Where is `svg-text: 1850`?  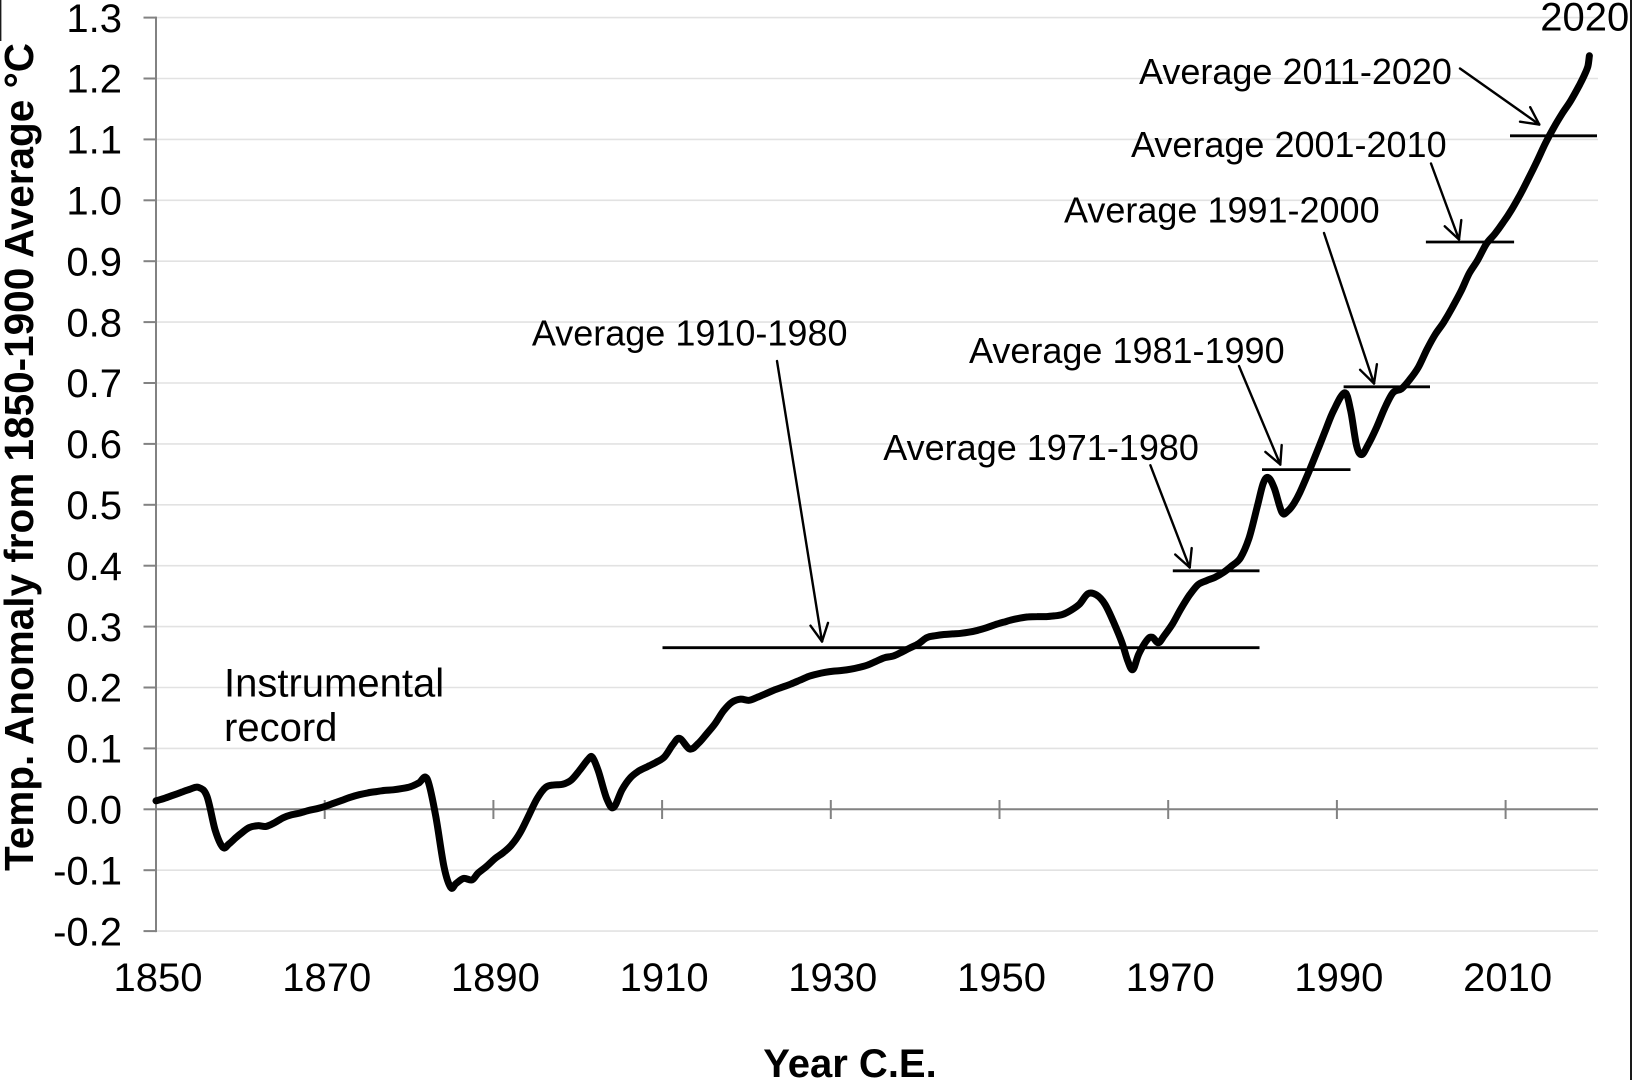
svg-text: 1850 is located at coordinates (158, 978).